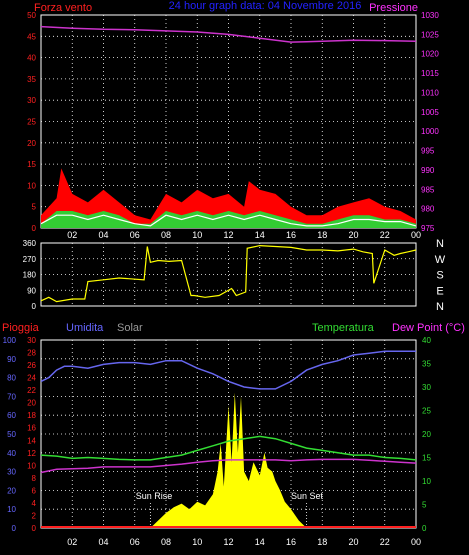  I want to click on rain-tick-label: 24, so click(31, 378).